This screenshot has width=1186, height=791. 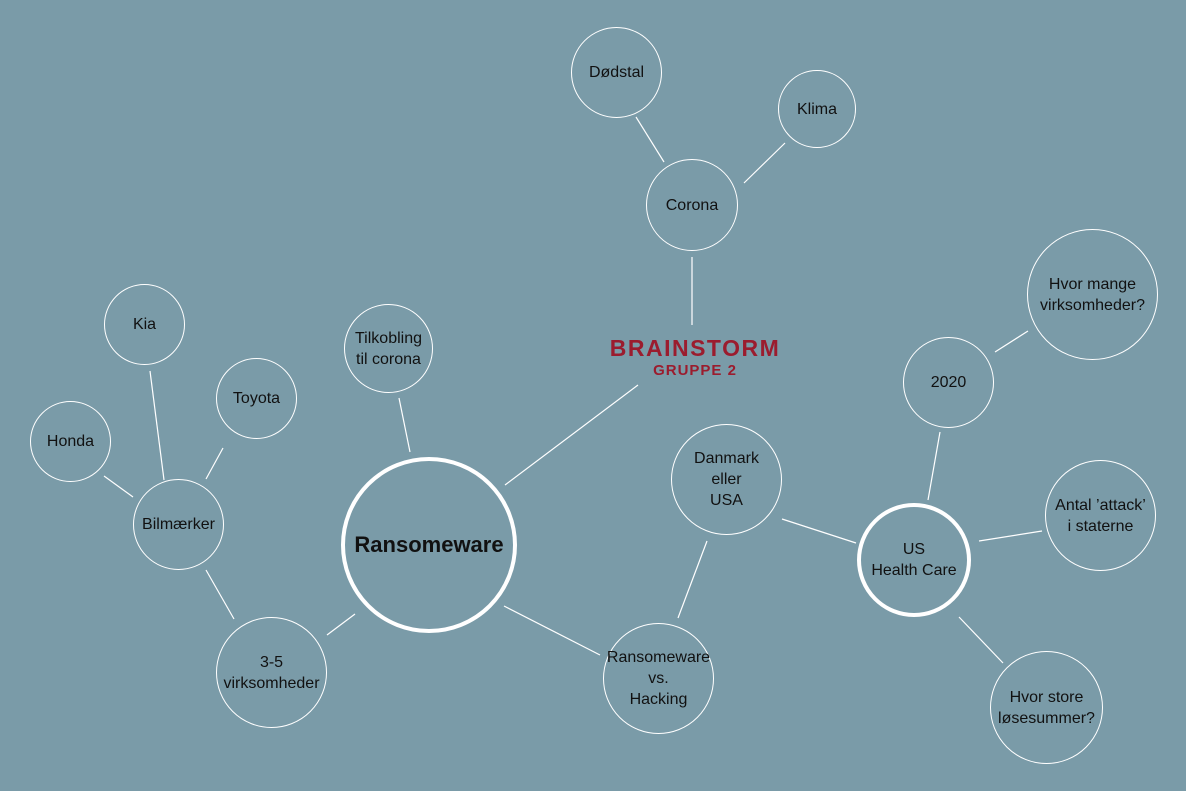 I want to click on node-corona: Corona, so click(x=692, y=205).